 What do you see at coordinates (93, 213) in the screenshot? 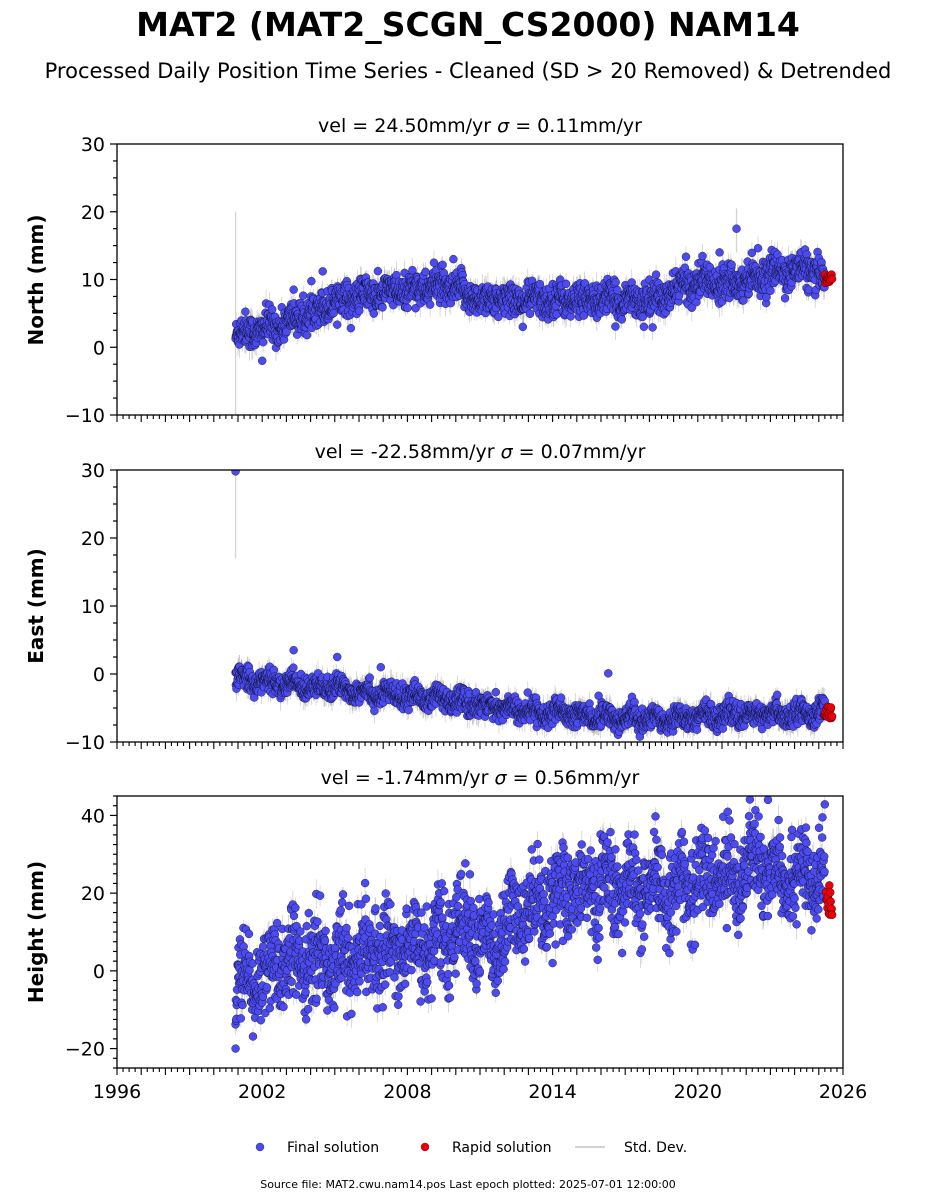
I see `north-ytick-label: 20` at bounding box center [93, 213].